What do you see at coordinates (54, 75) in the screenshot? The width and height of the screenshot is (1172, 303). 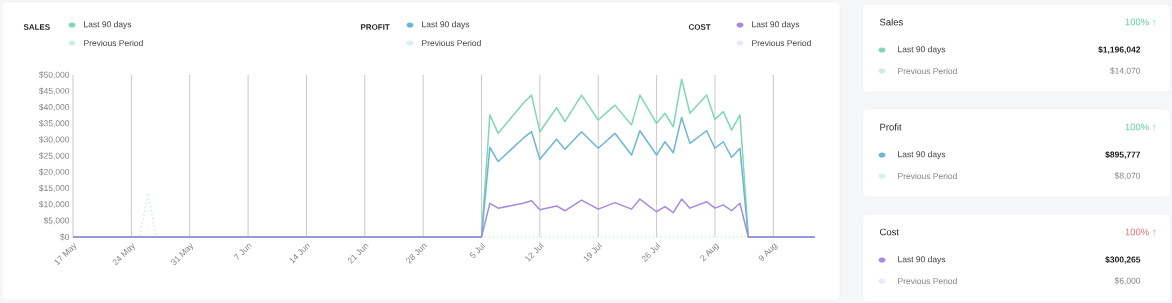 I see `y-tick-label: $50,000` at bounding box center [54, 75].